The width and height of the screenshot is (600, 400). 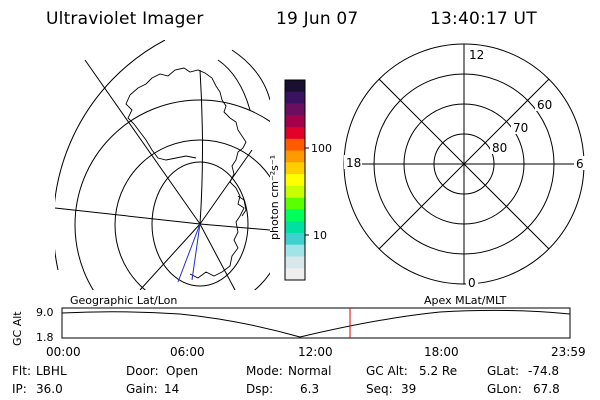 What do you see at coordinates (17, 328) in the screenshot?
I see `timeline-axis-title: GC Alt` at bounding box center [17, 328].